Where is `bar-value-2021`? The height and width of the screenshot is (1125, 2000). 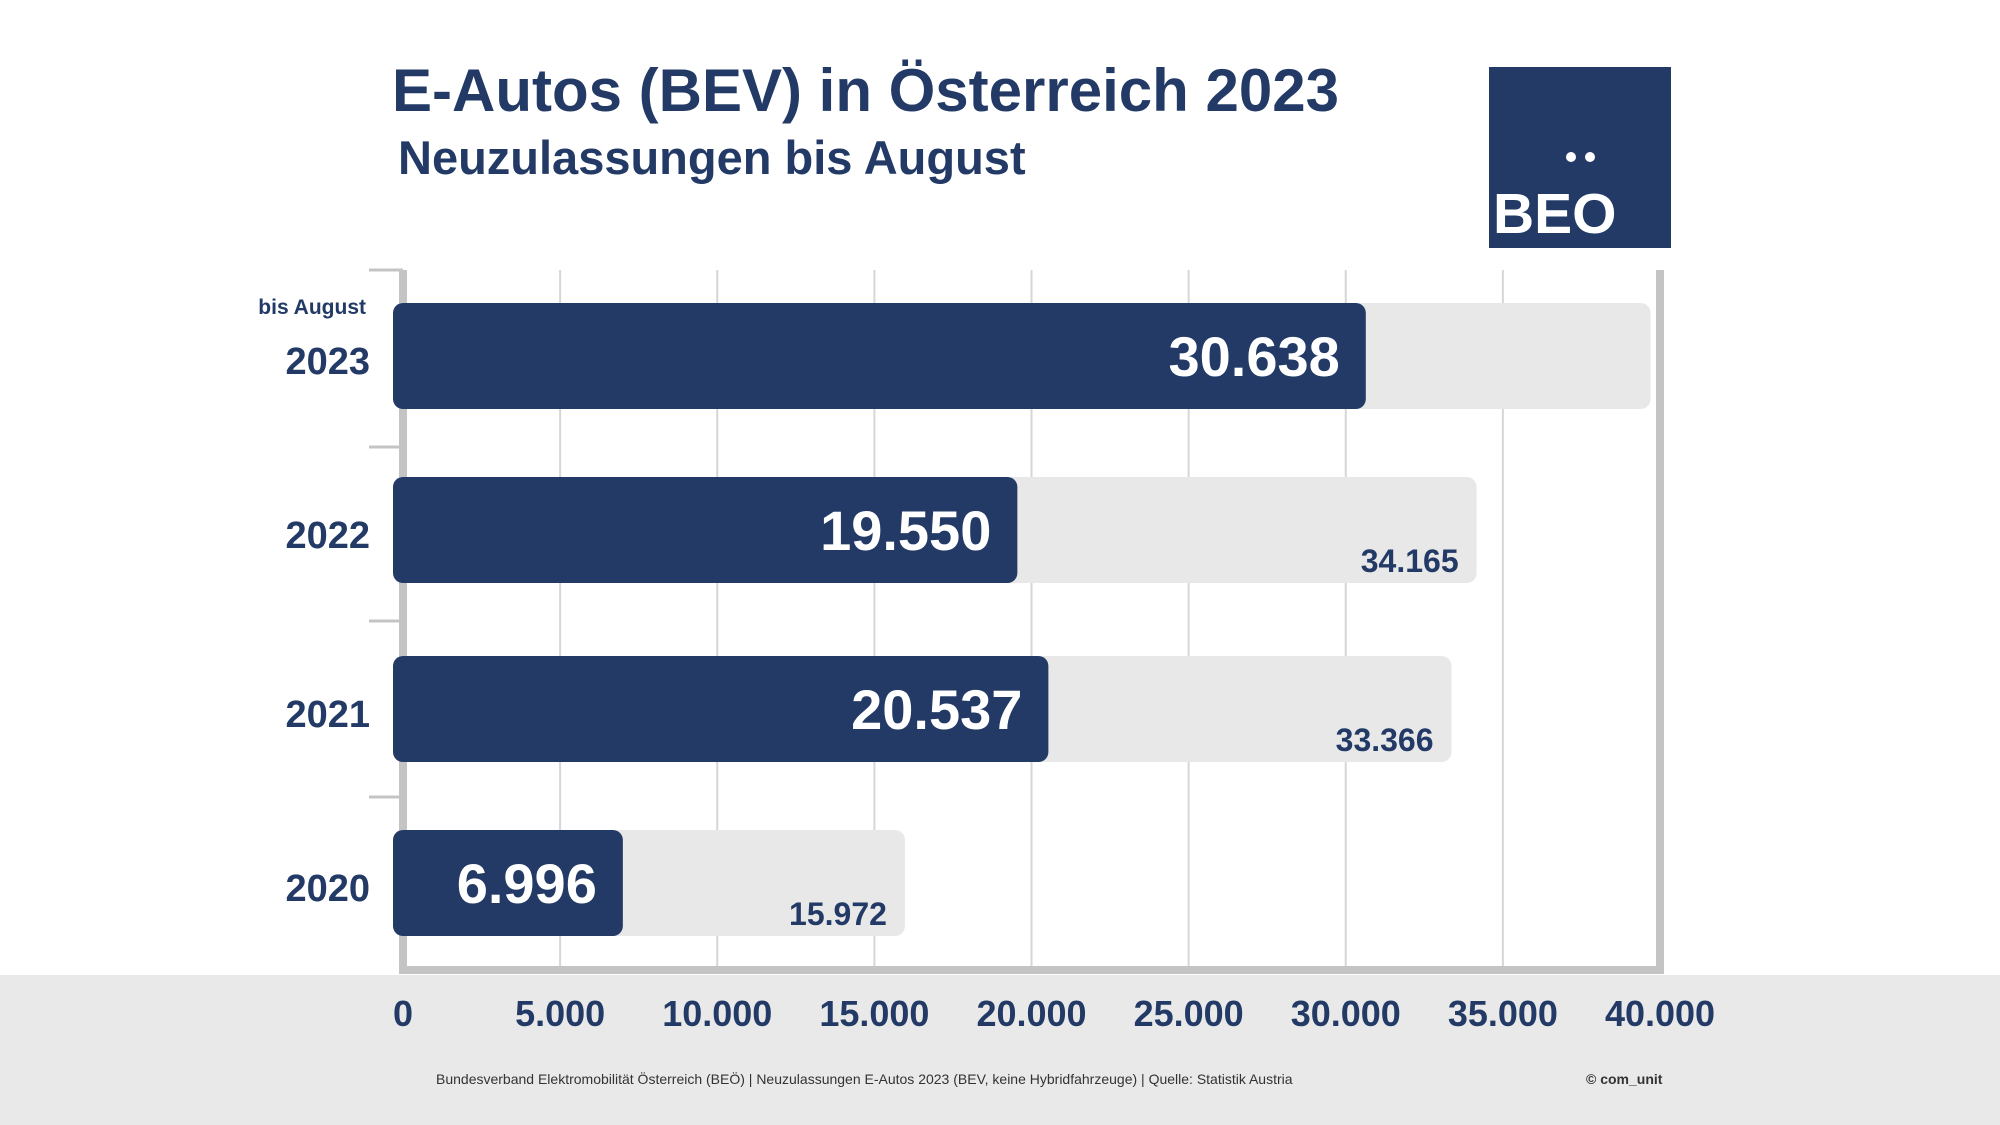
bar-value-2021 is located at coordinates (721, 709).